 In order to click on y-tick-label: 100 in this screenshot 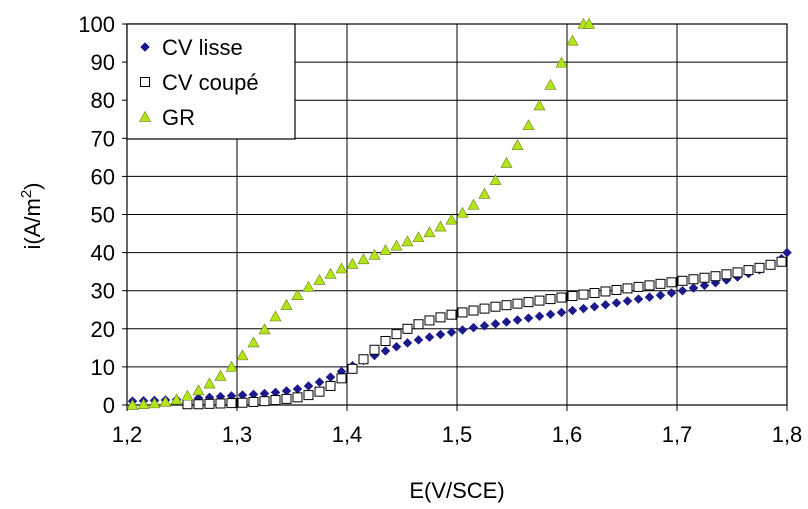, I will do `click(96, 24)`.